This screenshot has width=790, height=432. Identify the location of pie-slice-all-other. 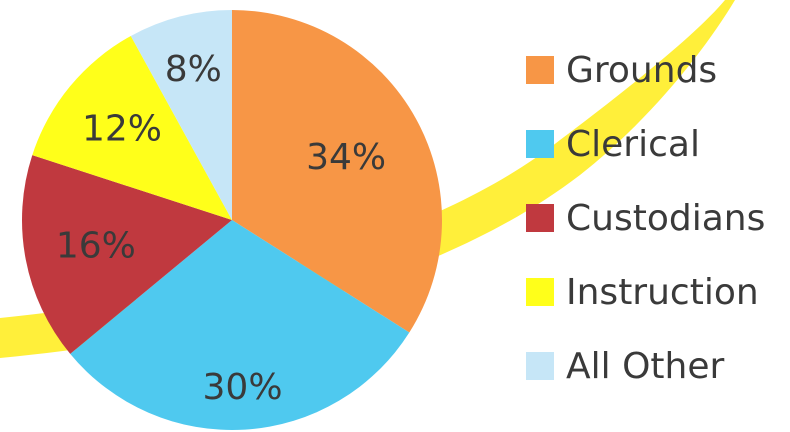
(181, 114).